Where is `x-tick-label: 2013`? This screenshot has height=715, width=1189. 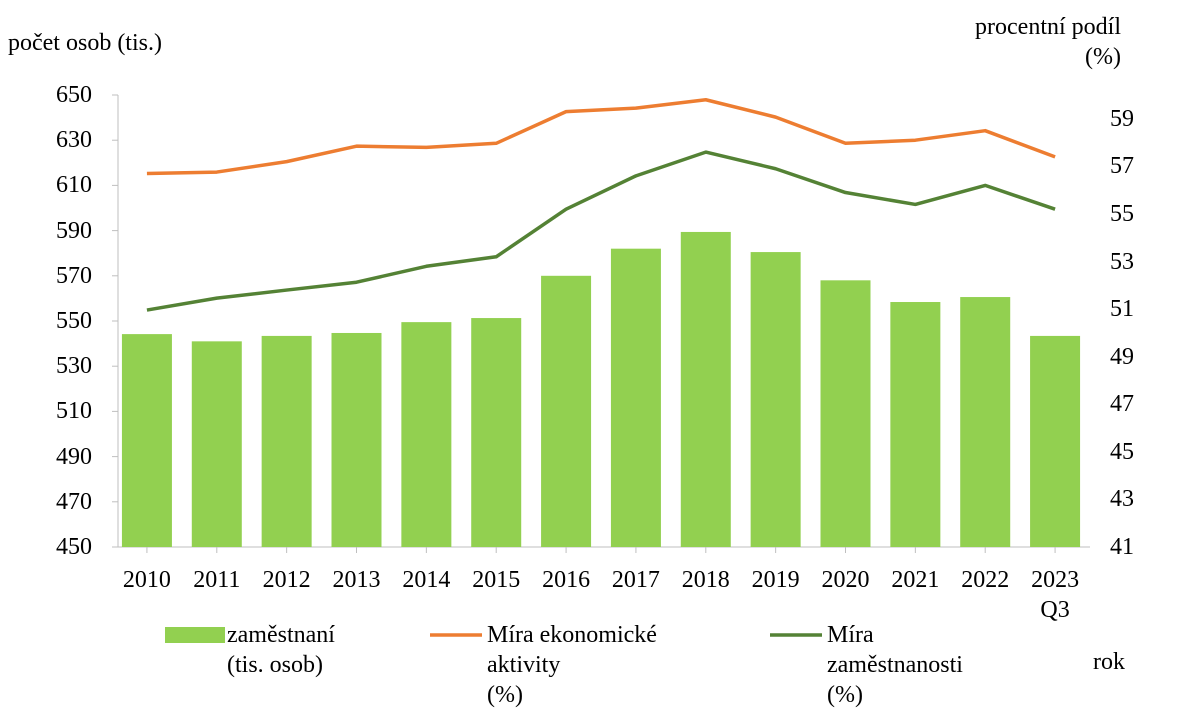
x-tick-label: 2013 is located at coordinates (356, 580).